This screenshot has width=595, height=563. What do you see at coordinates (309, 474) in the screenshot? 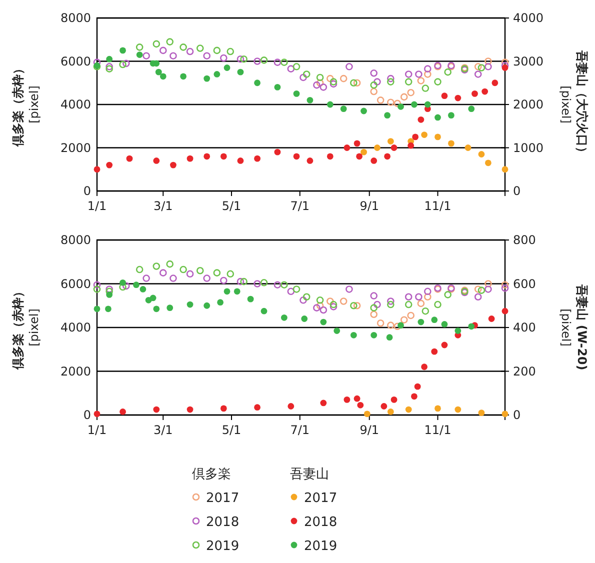
I see `text: 吾妻山` at bounding box center [309, 474].